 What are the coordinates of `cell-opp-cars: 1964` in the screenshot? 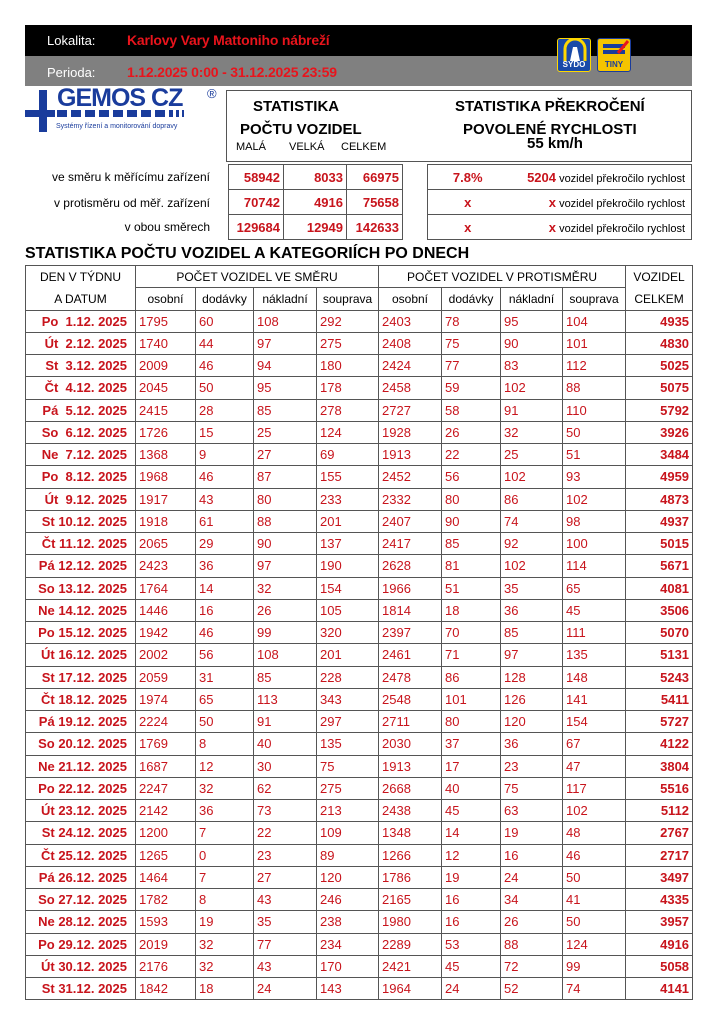 It's located at (410, 988).